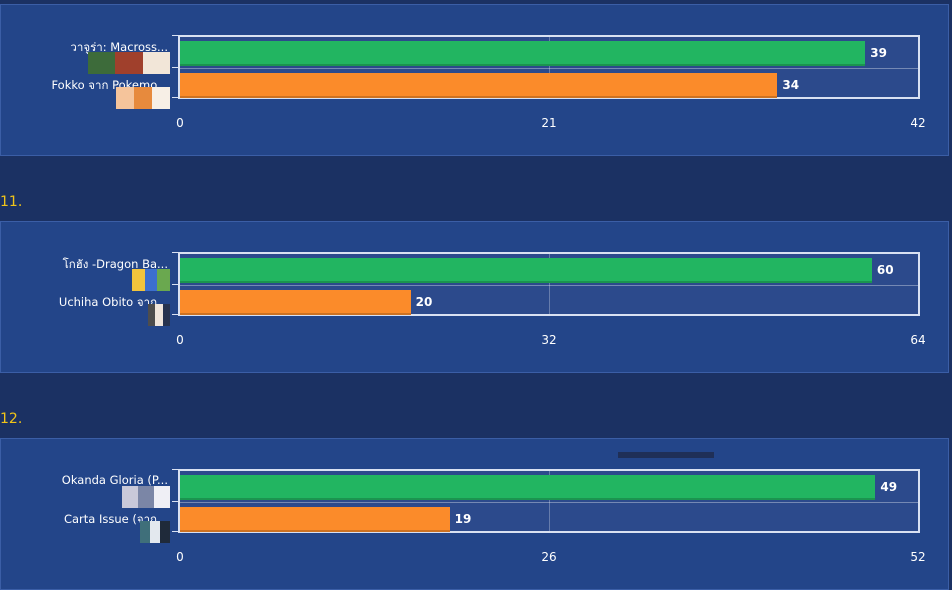  I want to click on x-tick-label: 21, so click(549, 123).